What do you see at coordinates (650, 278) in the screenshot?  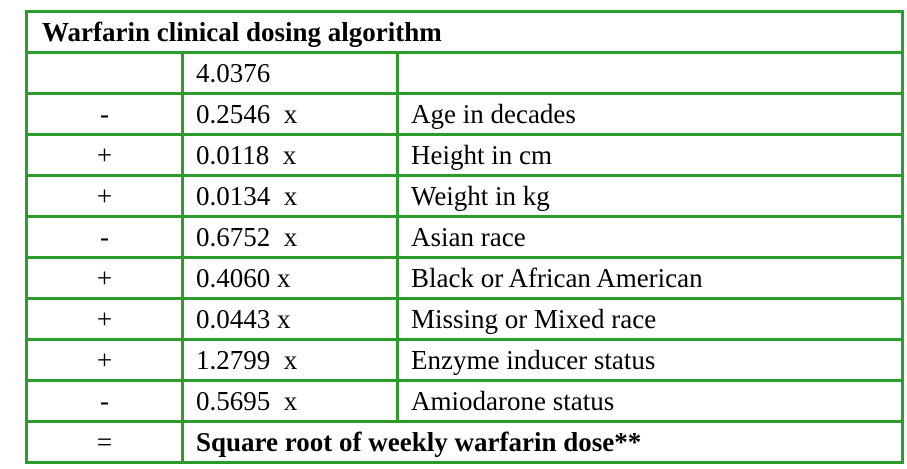 I see `row-description: Black or African American` at bounding box center [650, 278].